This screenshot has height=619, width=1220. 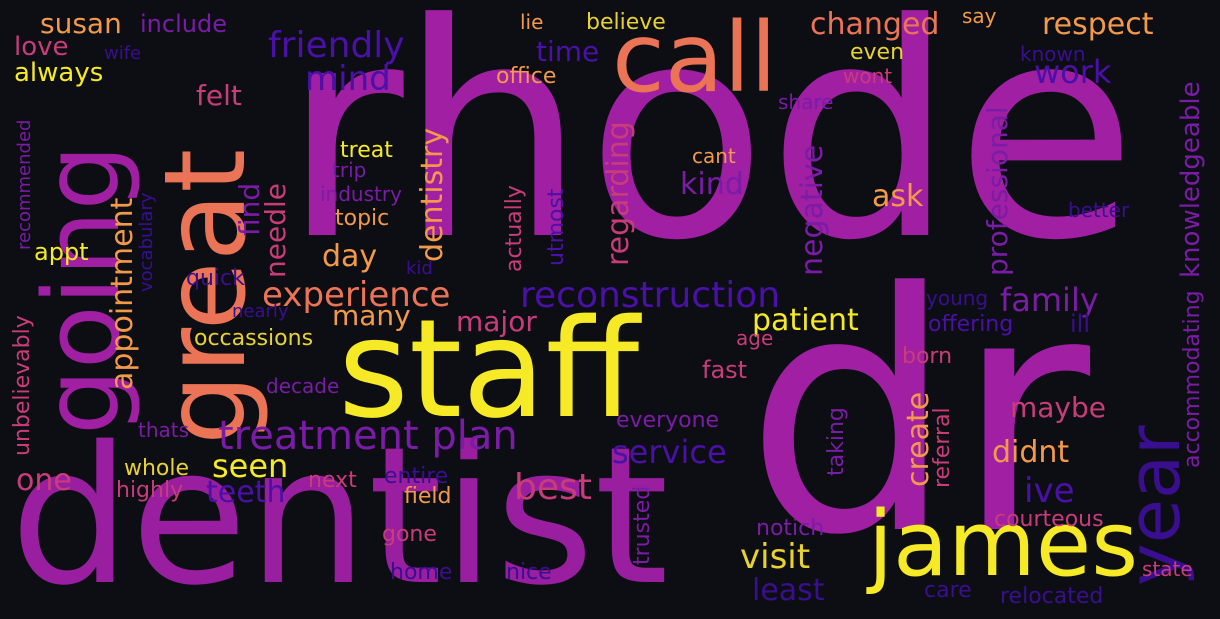 I want to click on word-born: born, so click(x=927, y=356).